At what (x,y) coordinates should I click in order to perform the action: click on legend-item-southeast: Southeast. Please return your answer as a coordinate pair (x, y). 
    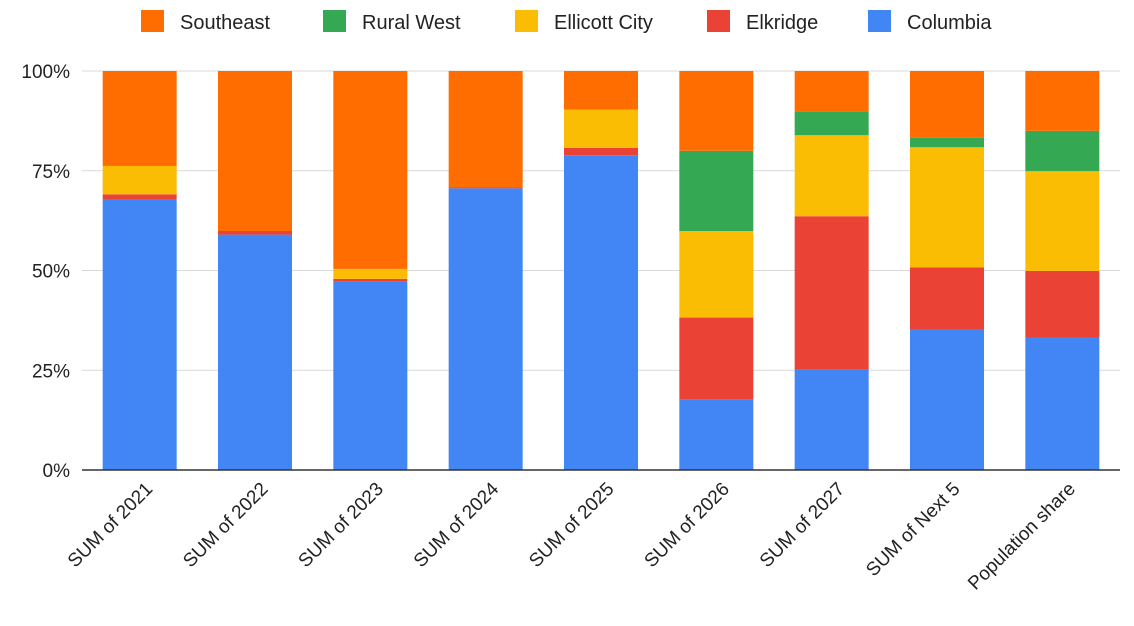
    Looking at the image, I should click on (206, 22).